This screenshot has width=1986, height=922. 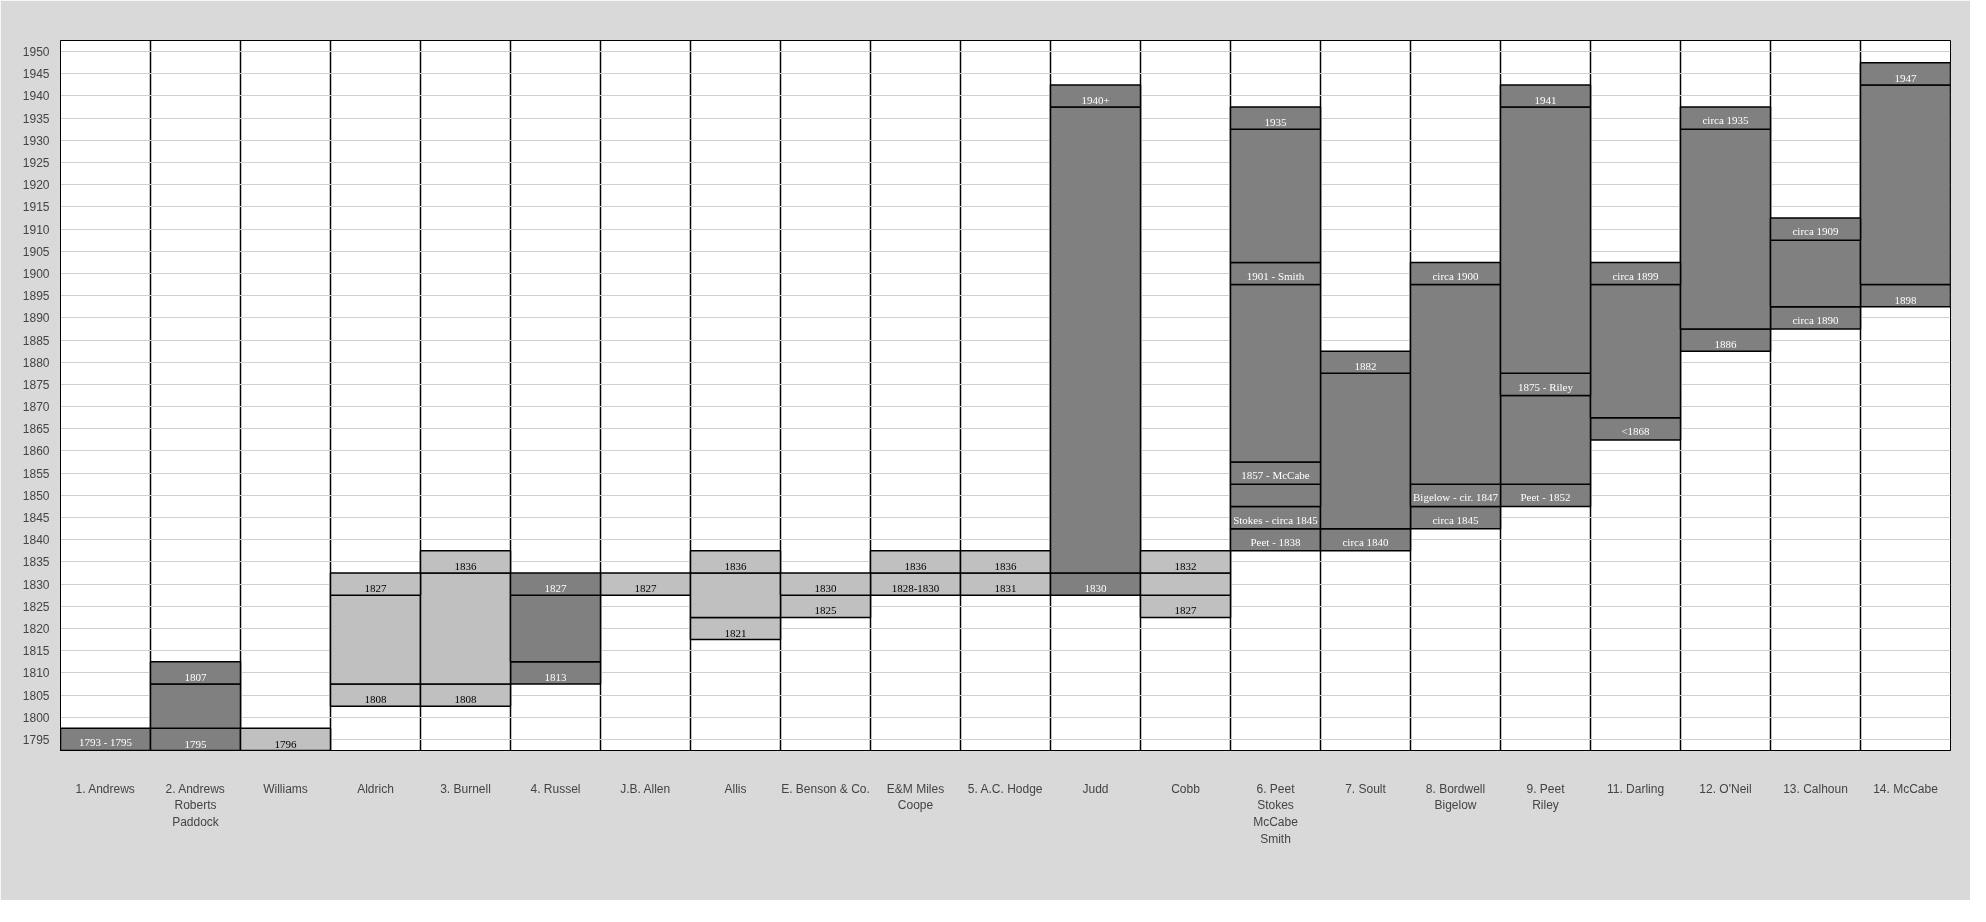 What do you see at coordinates (1726, 120) in the screenshot?
I see `annotation: circa 1935` at bounding box center [1726, 120].